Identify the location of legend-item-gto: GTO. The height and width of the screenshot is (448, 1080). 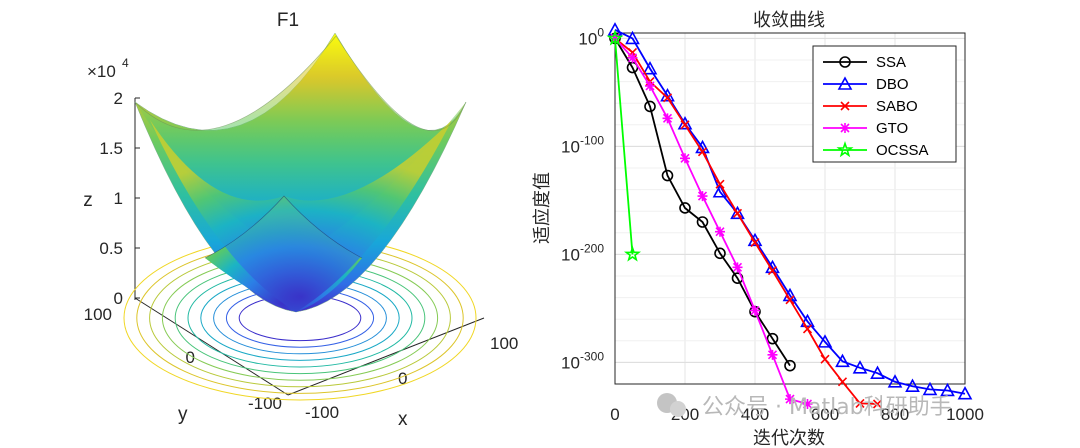
(865, 128).